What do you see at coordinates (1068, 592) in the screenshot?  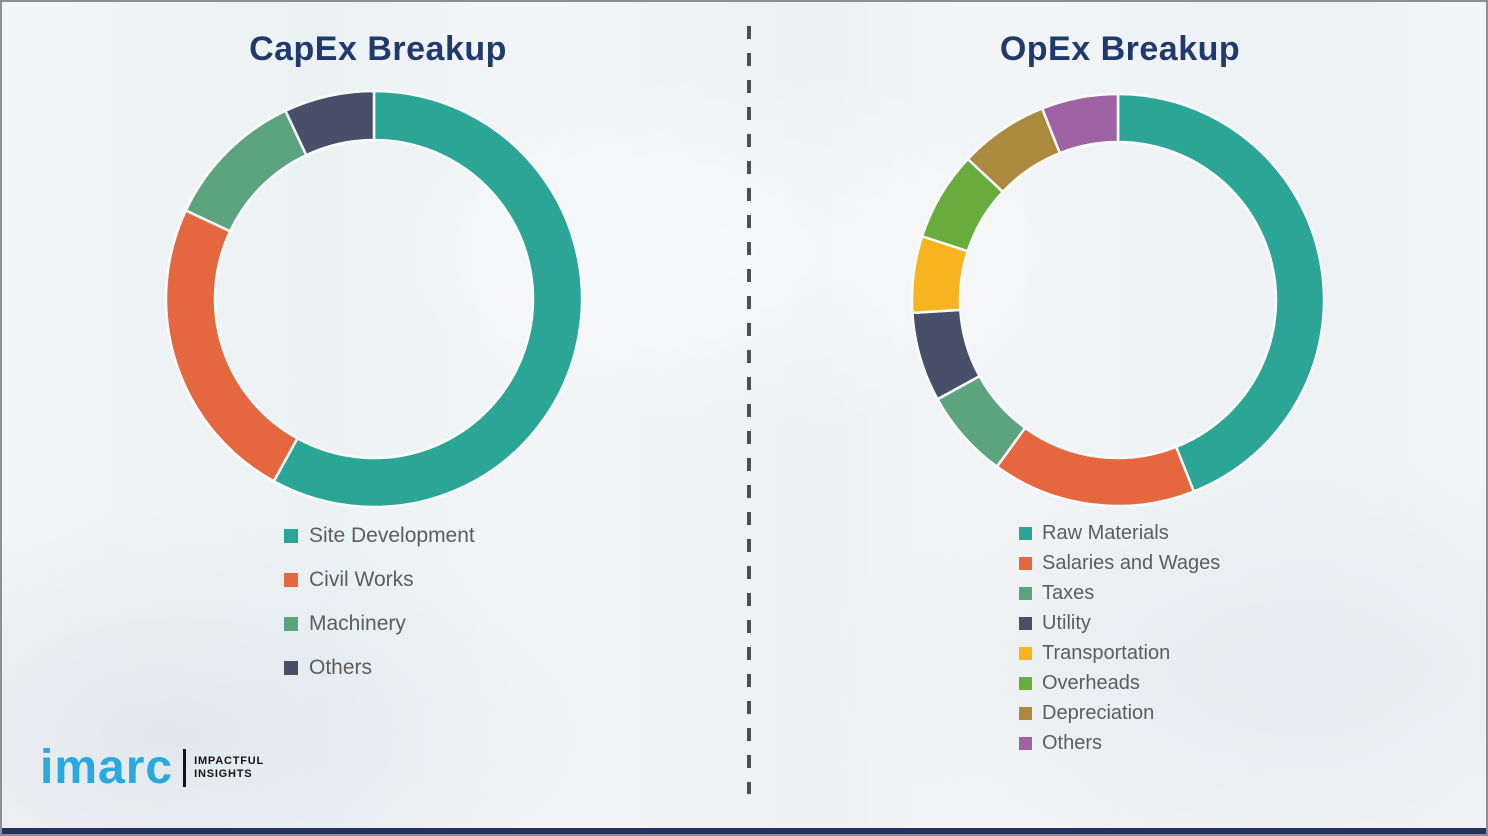 I see `legend-label: Taxes` at bounding box center [1068, 592].